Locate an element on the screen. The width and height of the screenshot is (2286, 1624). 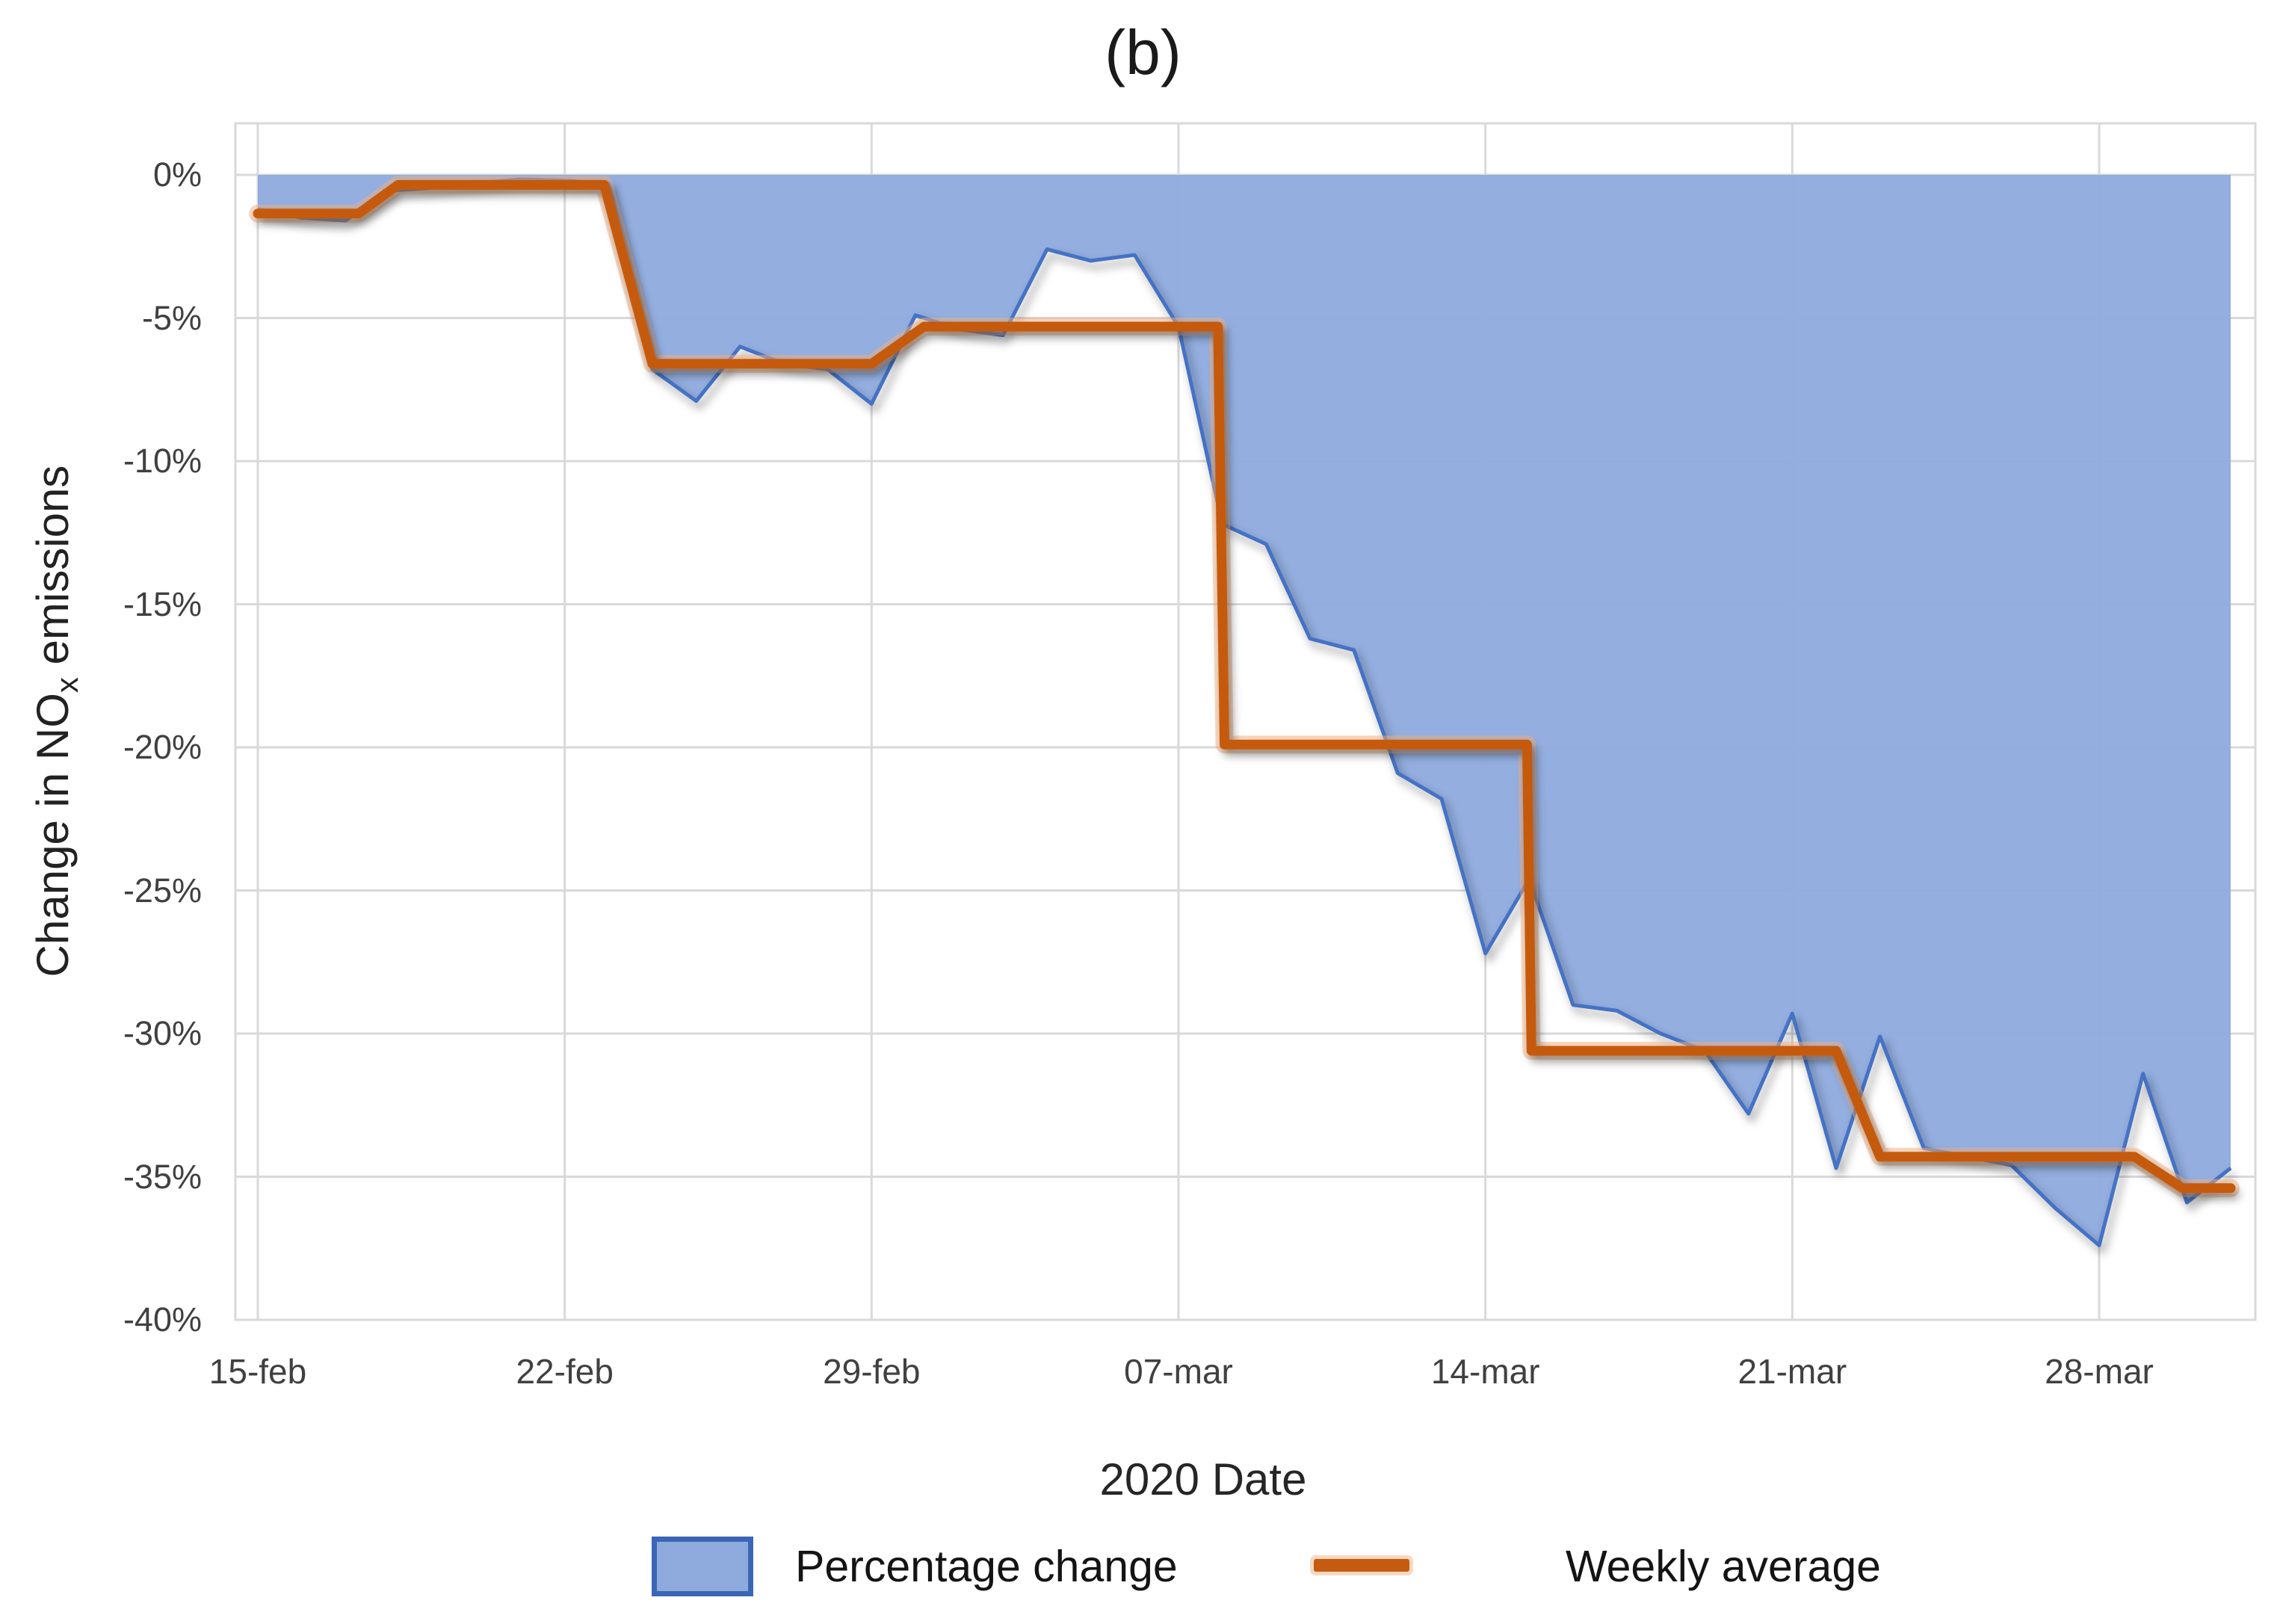
y-tick-label: -20% is located at coordinates (162, 747).